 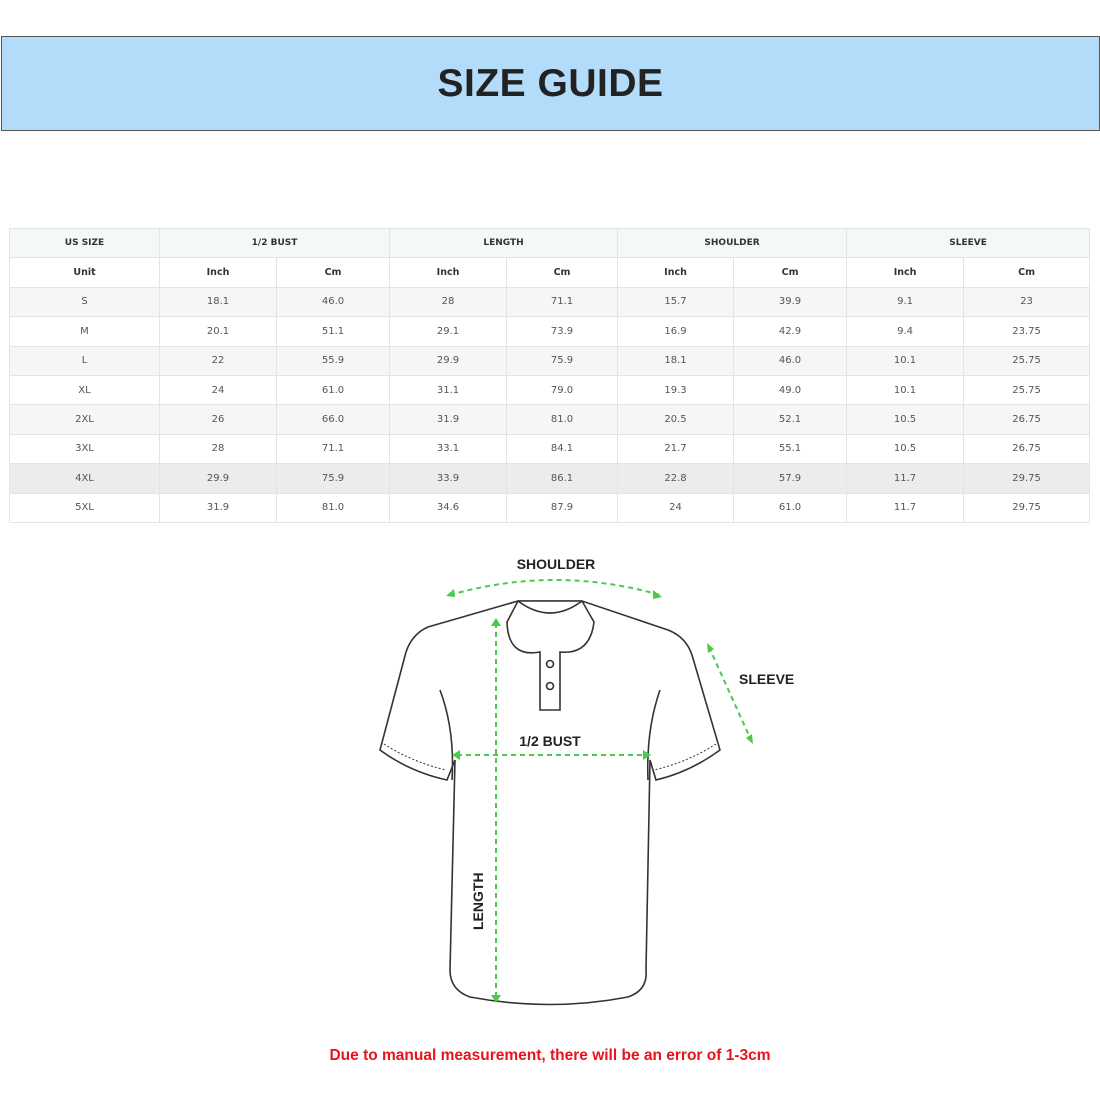 What do you see at coordinates (676, 419) in the screenshot?
I see `table-cell: 20.5` at bounding box center [676, 419].